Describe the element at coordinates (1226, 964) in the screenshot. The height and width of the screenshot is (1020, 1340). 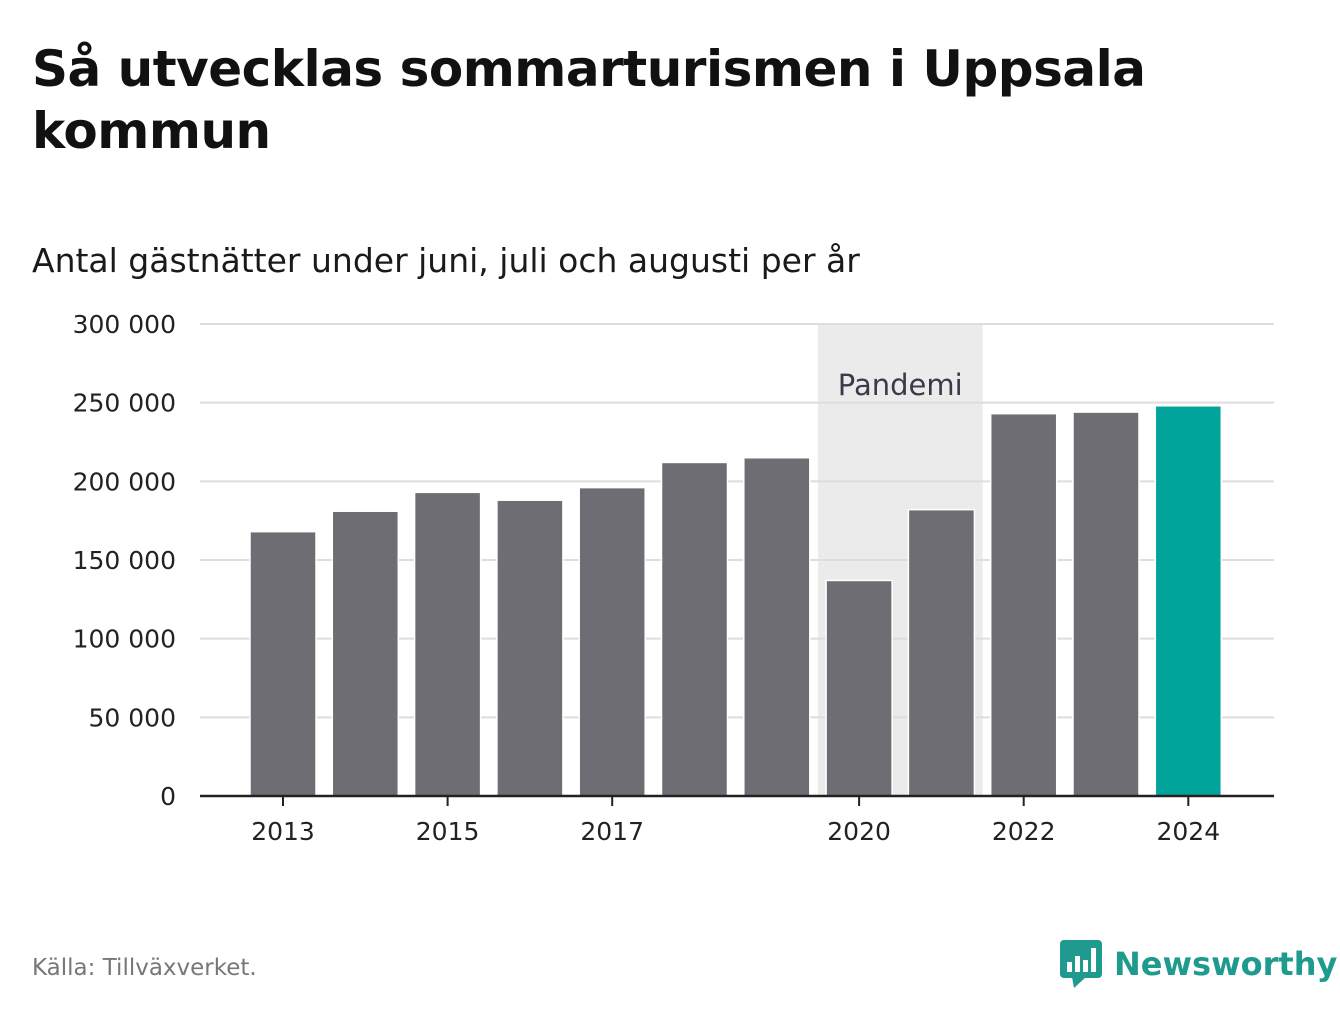
I see `brand-name: Newsworthy` at that location.